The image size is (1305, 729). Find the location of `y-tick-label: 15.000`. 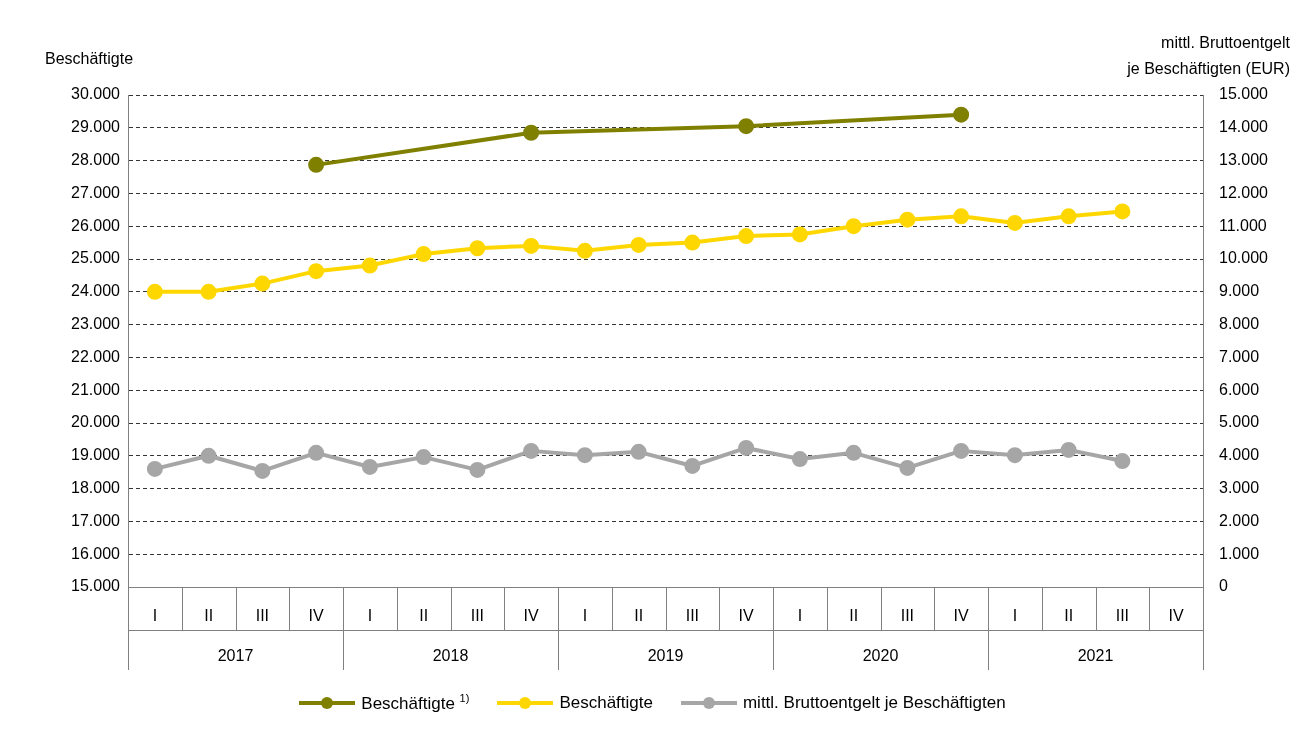

y-tick-label: 15.000 is located at coordinates (96, 586).